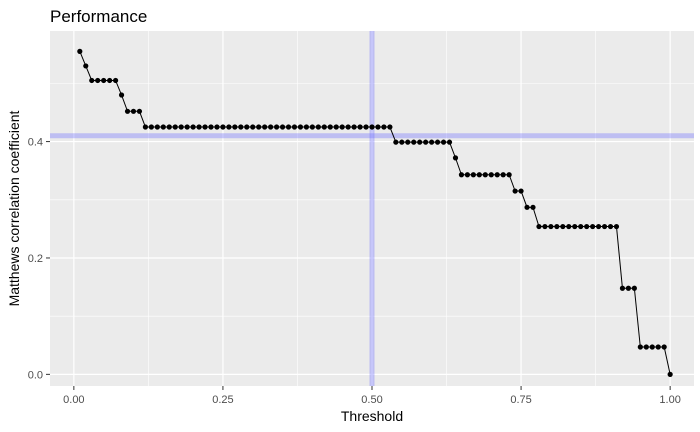  I want to click on x-tick-label: 1.00, so click(669, 400).